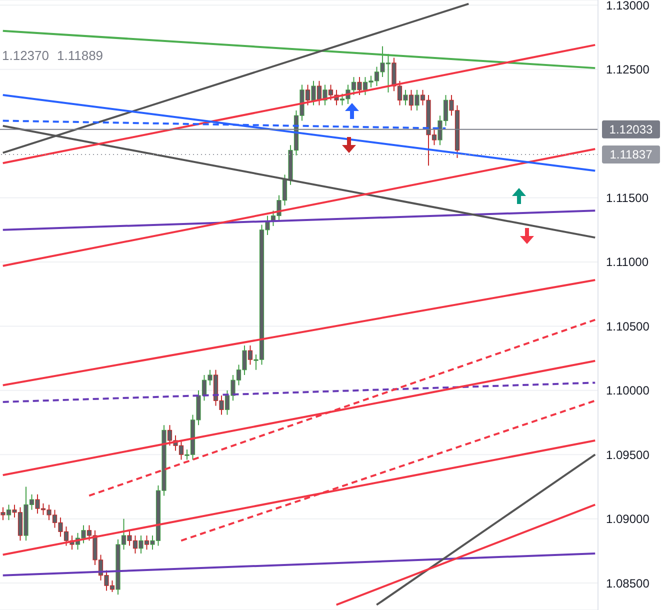  What do you see at coordinates (628, 69) in the screenshot?
I see `y-tick-label: 1.12500` at bounding box center [628, 69].